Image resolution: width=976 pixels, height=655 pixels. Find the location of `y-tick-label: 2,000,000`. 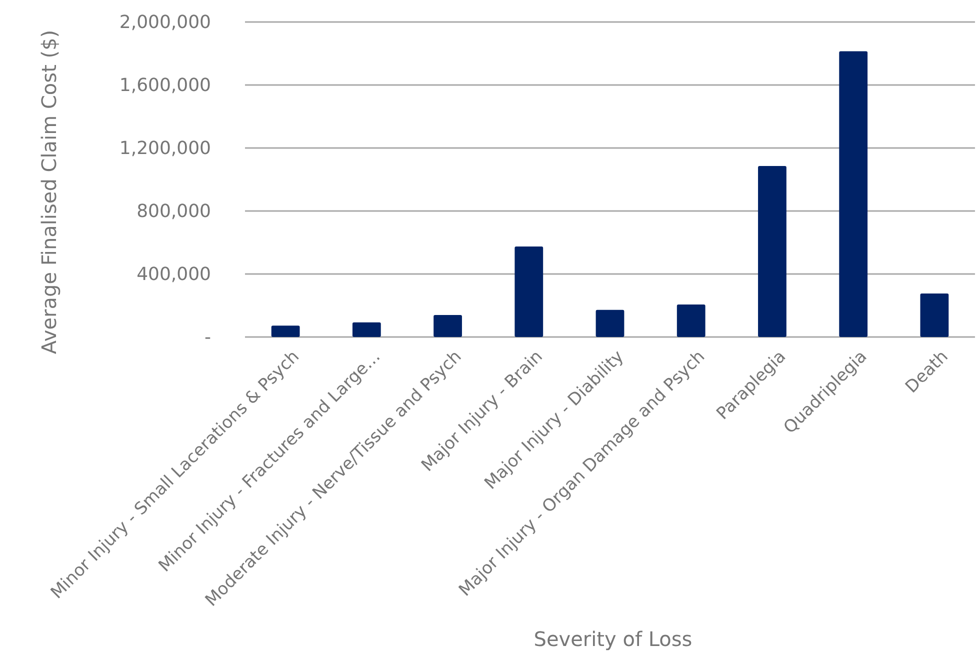

y-tick-label: 2,000,000 is located at coordinates (165, 22).